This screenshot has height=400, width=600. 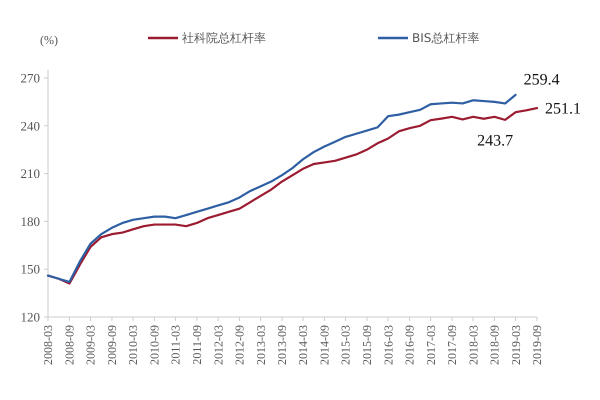 I want to click on y-tick-label: 180, so click(x=30, y=221).